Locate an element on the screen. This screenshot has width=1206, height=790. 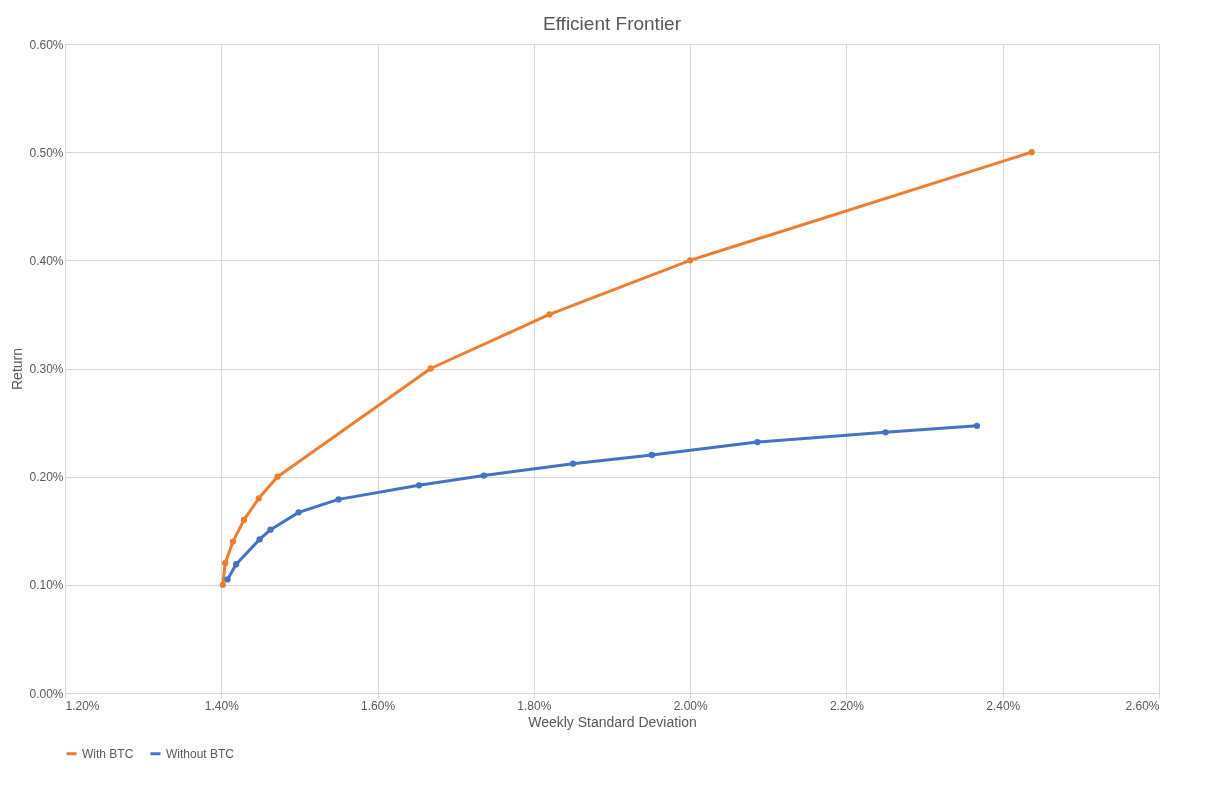
y-tick-label: 0.20% is located at coordinates (46, 477).